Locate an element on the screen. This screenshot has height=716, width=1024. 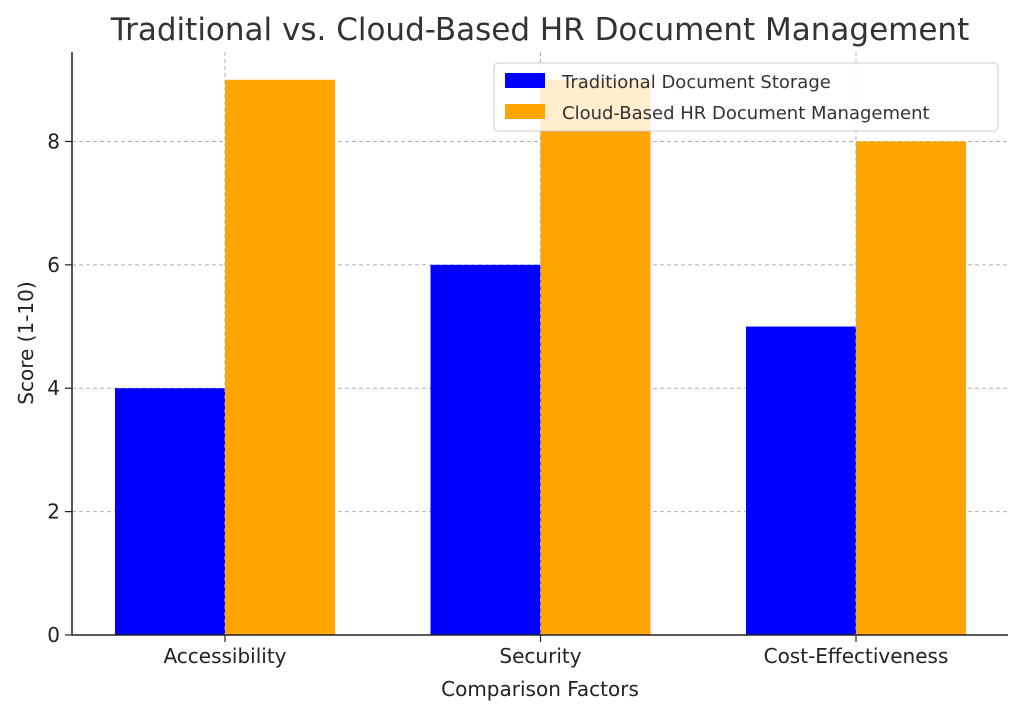
y-axis-label: Score (1-10) is located at coordinates (26, 342).